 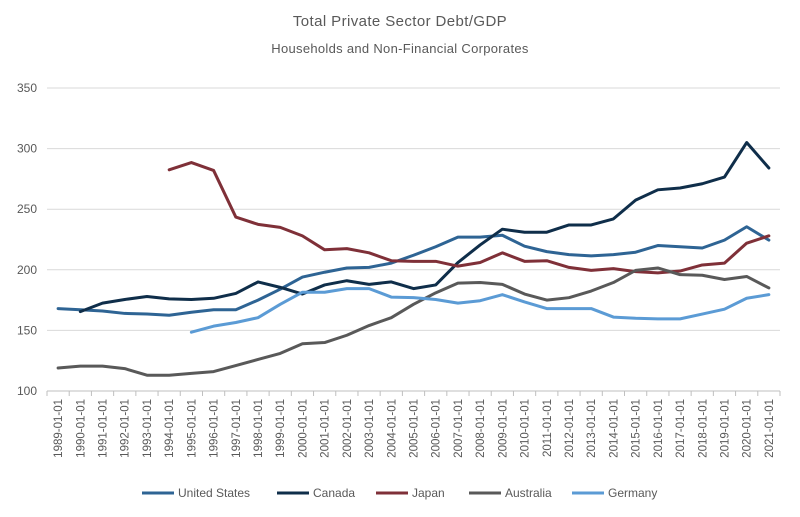 I want to click on legend-label-united-states: United States, so click(x=214, y=493).